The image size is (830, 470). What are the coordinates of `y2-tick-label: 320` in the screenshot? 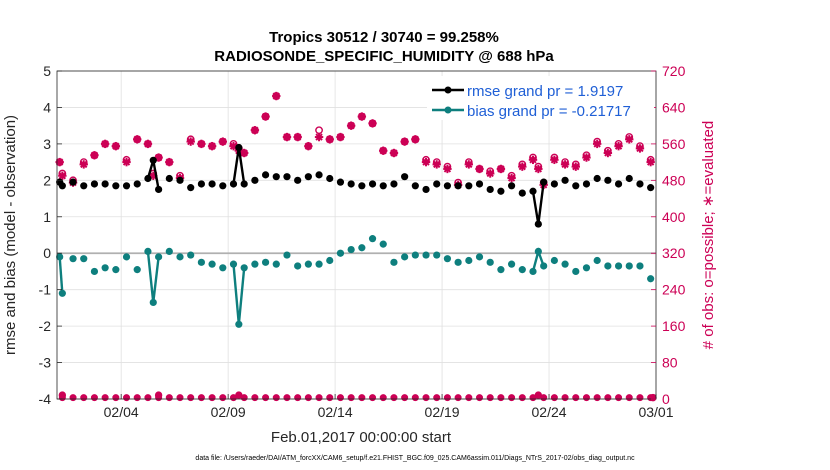 It's located at (674, 253).